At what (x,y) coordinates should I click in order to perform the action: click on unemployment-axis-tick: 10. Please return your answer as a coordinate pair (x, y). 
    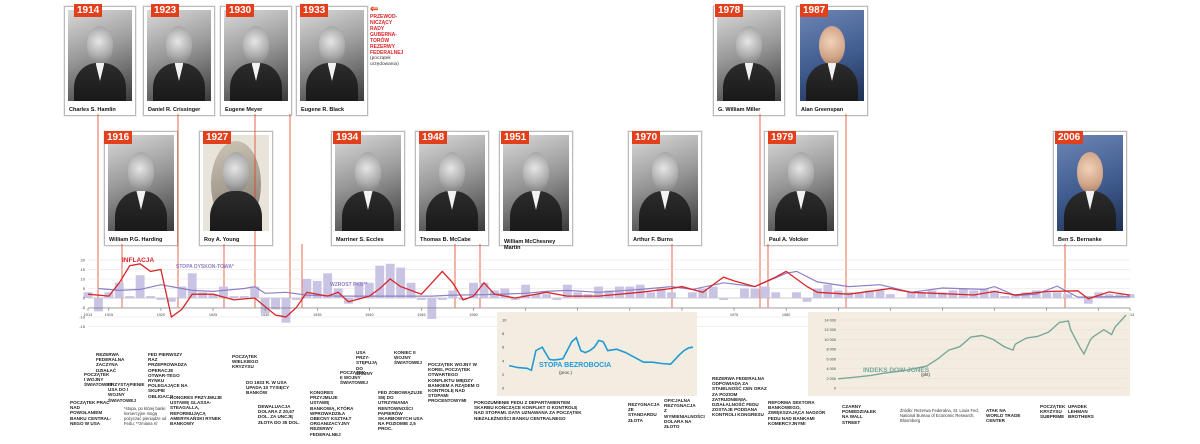
    Looking at the image, I should click on (504, 320).